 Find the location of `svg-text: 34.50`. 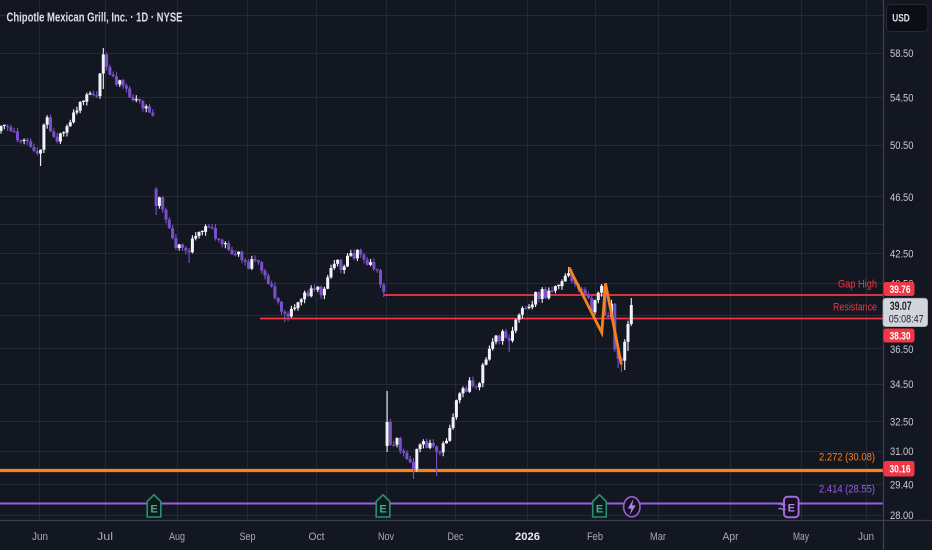

svg-text: 34.50 is located at coordinates (902, 385).